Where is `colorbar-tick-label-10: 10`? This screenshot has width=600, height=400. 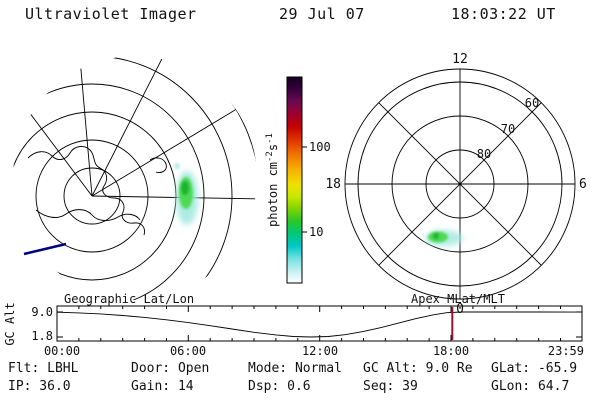
colorbar-tick-label-10: 10 is located at coordinates (316, 232).